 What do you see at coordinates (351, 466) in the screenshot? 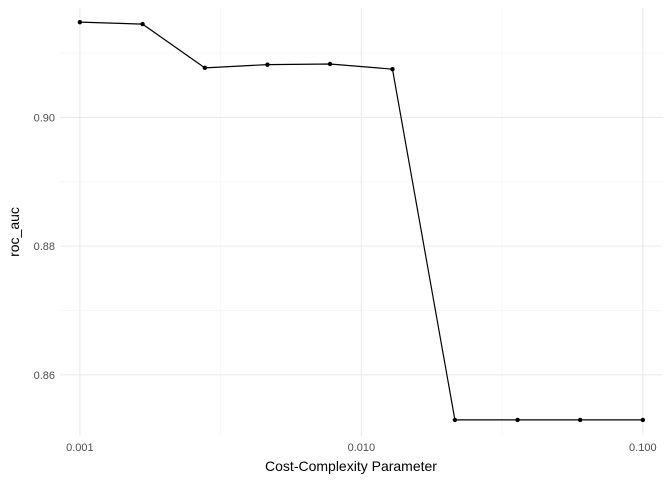
I see `x-axis-title: Cost-Complexity Parameter` at bounding box center [351, 466].